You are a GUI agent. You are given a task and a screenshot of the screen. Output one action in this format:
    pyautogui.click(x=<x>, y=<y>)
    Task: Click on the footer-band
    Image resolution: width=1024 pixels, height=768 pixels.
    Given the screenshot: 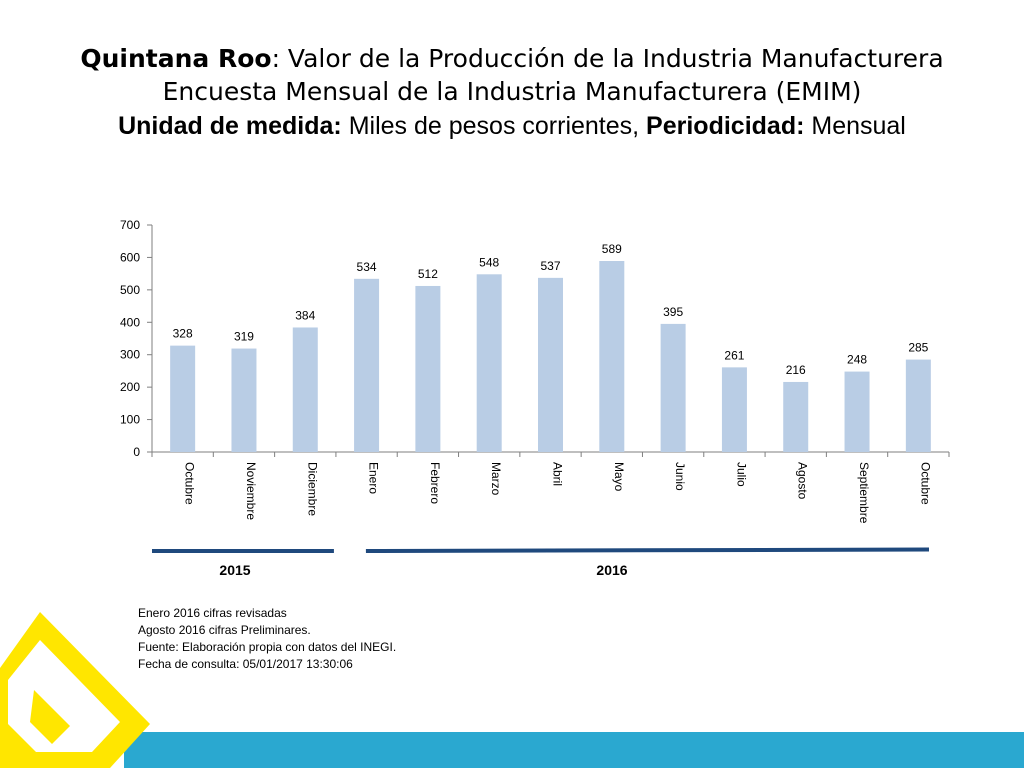 What is the action you would take?
    pyautogui.click(x=574, y=750)
    